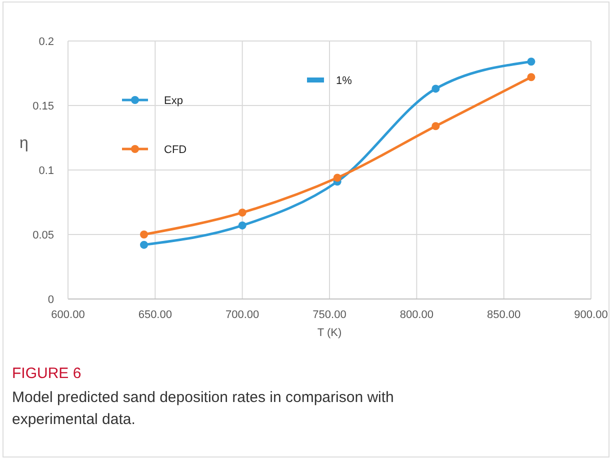 The image size is (612, 461). I want to click on caption: FIGURE 6, so click(47, 373).